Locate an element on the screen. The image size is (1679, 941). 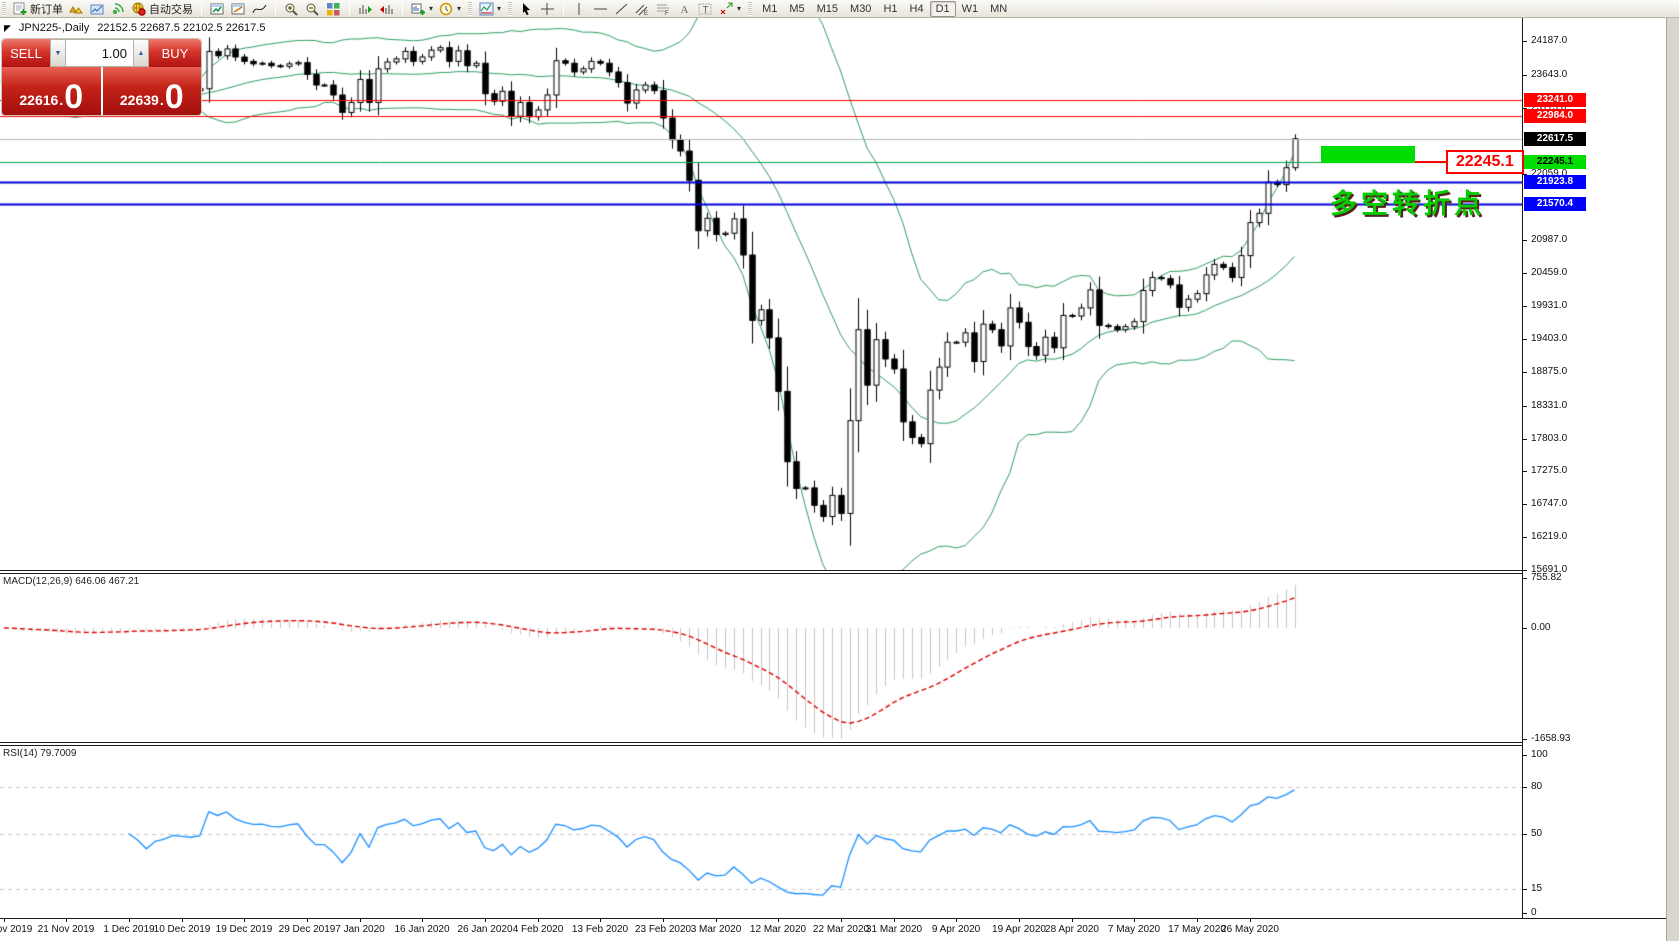
price-flag-label: 22245.1 is located at coordinates (1484, 161).